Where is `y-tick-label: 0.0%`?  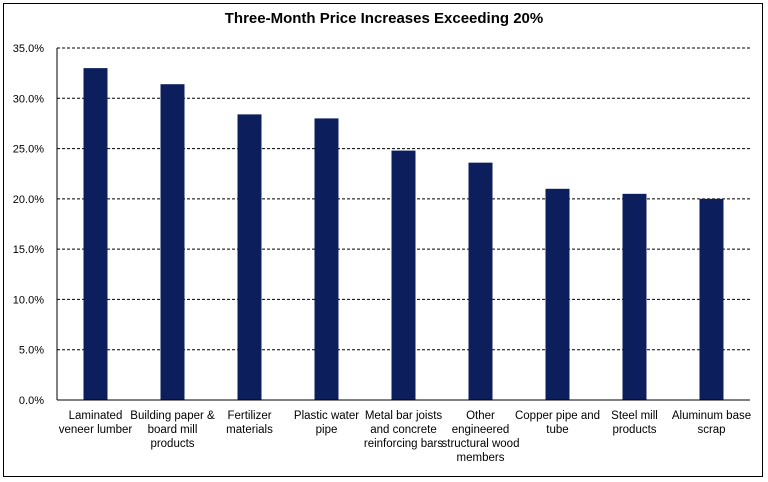 y-tick-label: 0.0% is located at coordinates (31, 401).